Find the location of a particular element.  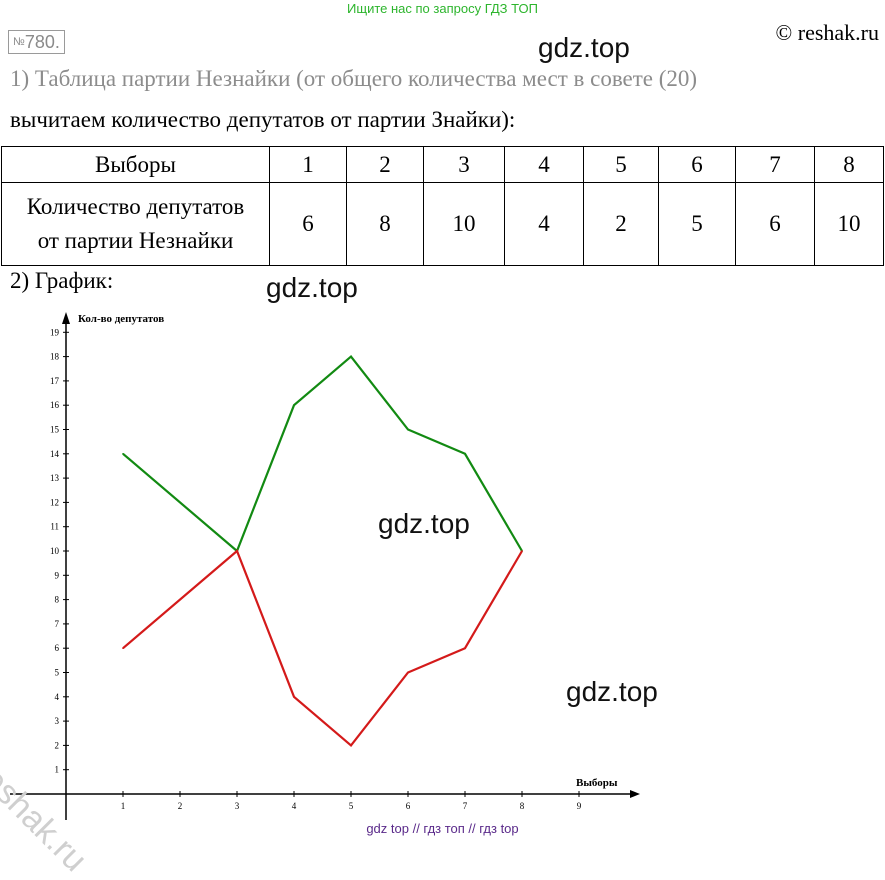

y-tick-label: 15 is located at coordinates (55, 430).